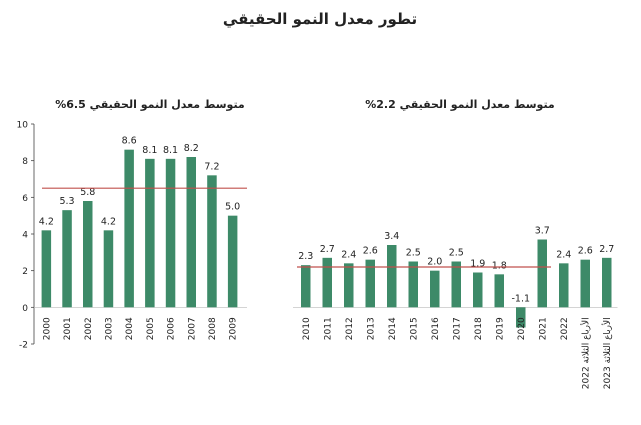 The height and width of the screenshot is (425, 641). What do you see at coordinates (585, 353) in the screenshot?
I see `x-category-label: الأرباع الثلاثة 2022` at bounding box center [585, 353].